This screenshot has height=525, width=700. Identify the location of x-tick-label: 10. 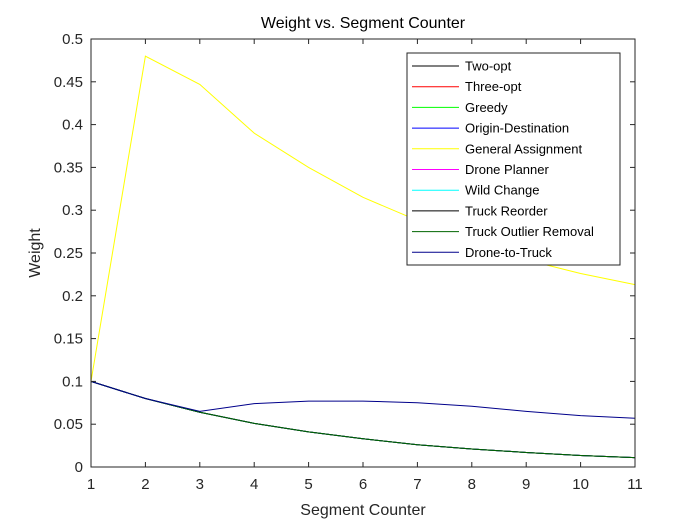
(580, 484).